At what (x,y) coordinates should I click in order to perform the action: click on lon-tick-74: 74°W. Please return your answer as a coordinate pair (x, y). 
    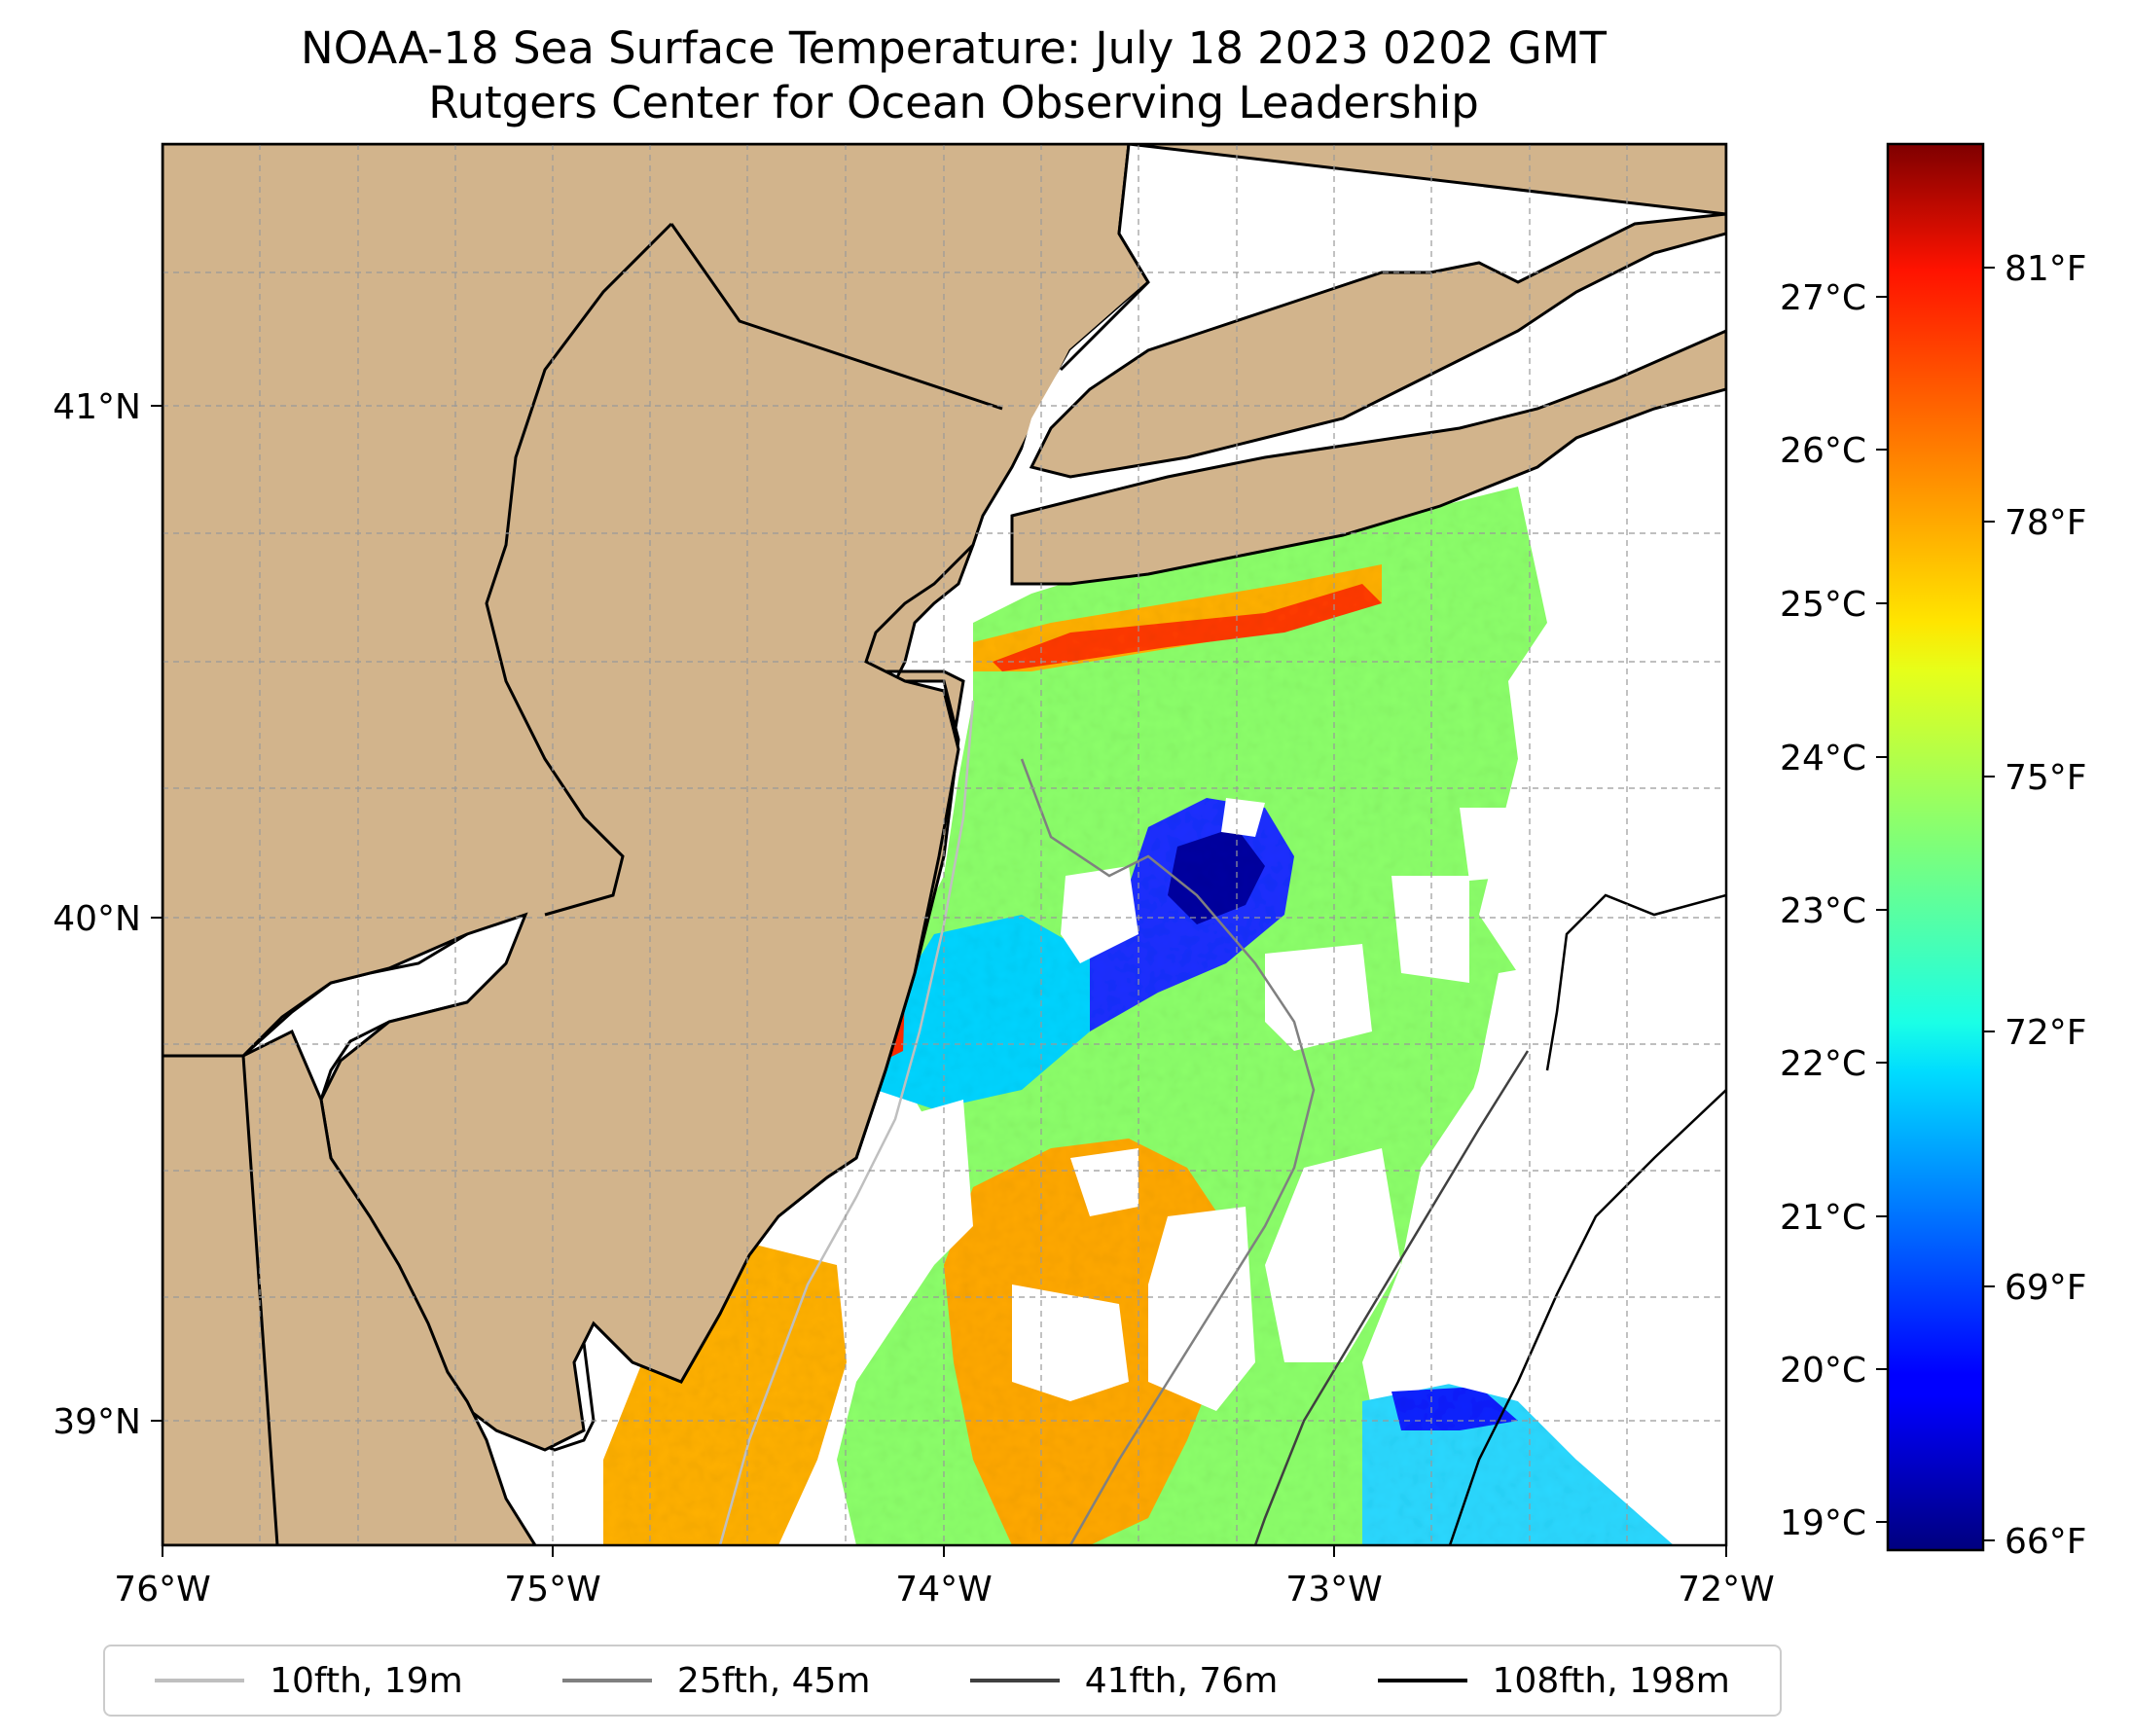
    Looking at the image, I should click on (943, 1590).